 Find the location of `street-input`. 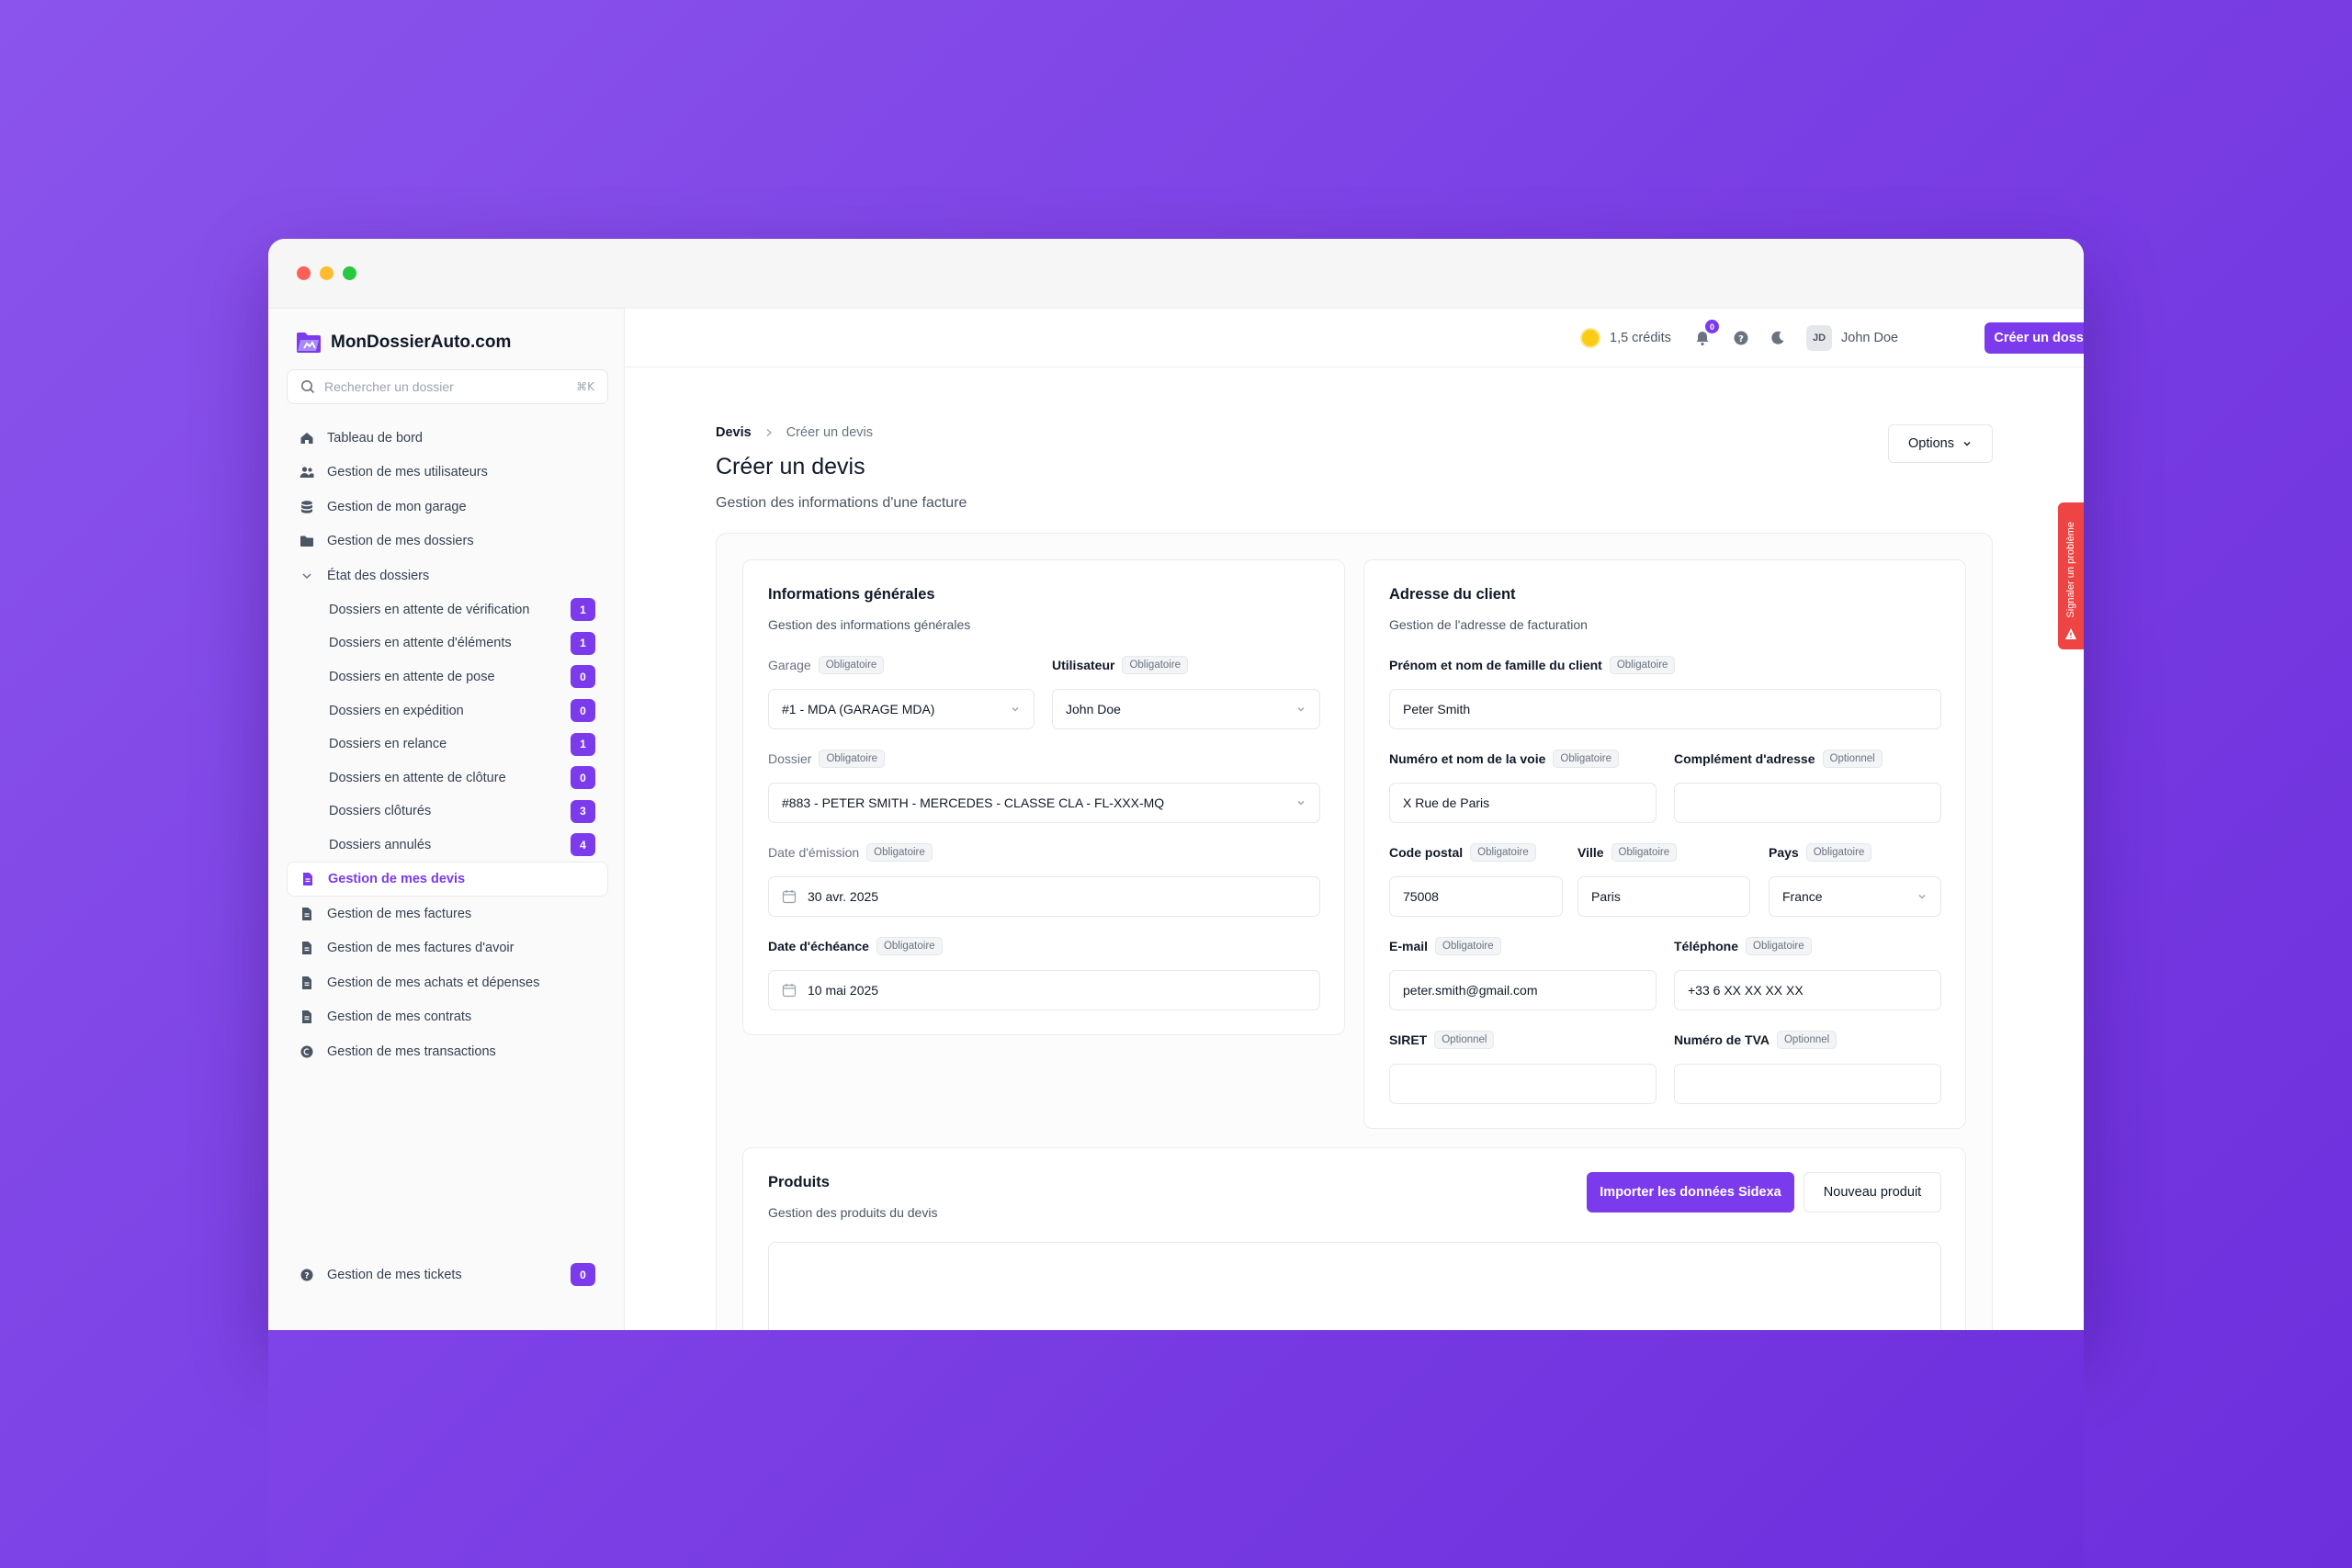

street-input is located at coordinates (1523, 802).